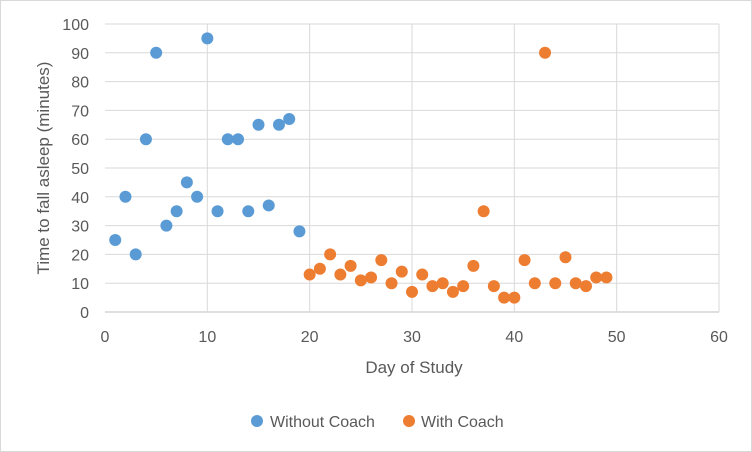 Image resolution: width=752 pixels, height=452 pixels. Describe the element at coordinates (719, 337) in the screenshot. I see `x-tick-label: 60` at that location.